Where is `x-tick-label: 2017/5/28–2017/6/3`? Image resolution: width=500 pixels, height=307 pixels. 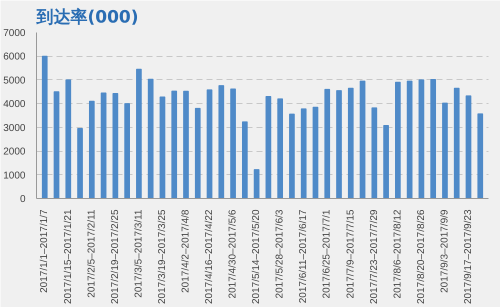 x-tick-label: 2017/5/28–2017/6/3 is located at coordinates (280, 253).